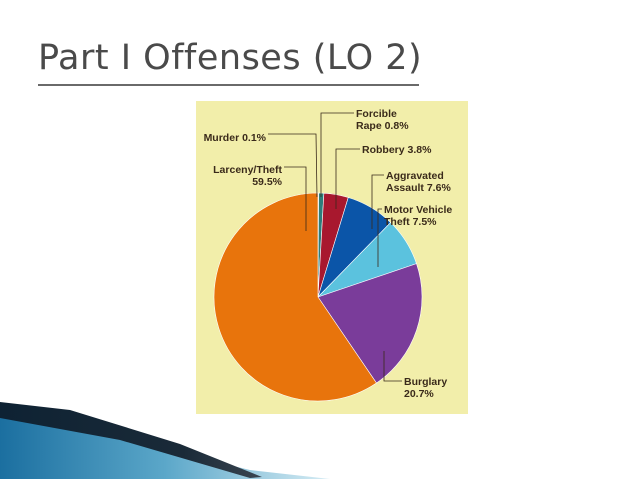 This screenshot has height=479, width=638. What do you see at coordinates (418, 182) in the screenshot?
I see `slice-label-aggravated-assault: Aggravated Assault 7.6%` at bounding box center [418, 182].